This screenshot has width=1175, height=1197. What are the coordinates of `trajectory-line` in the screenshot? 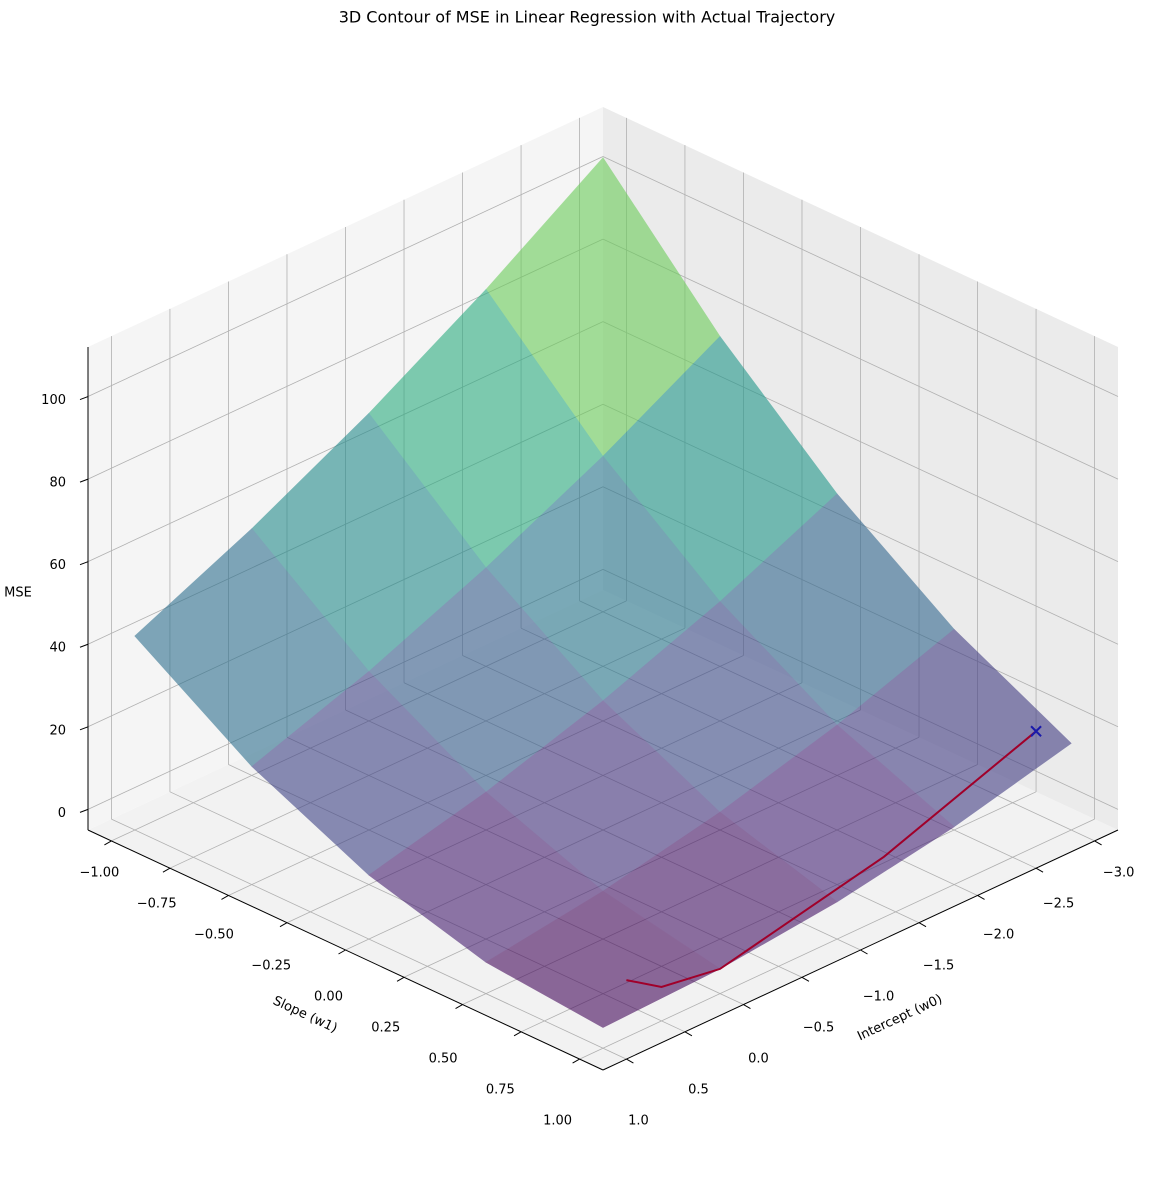 It's located at (831, 859).